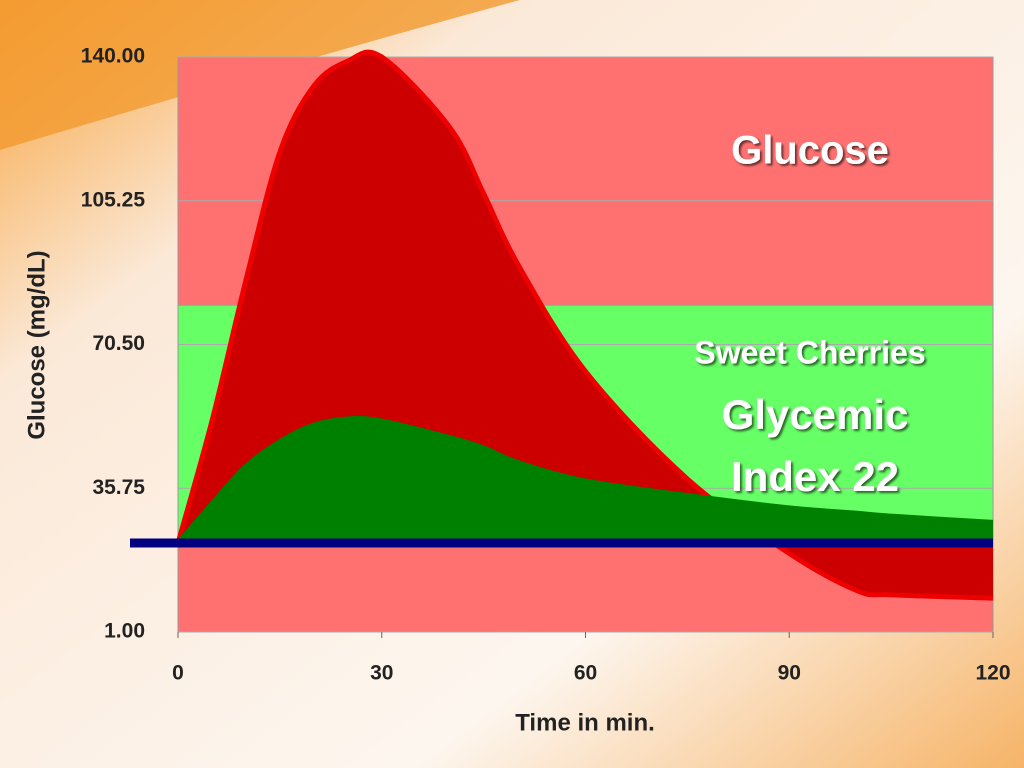 This screenshot has height=768, width=1024. I want to click on x-tick-label: 60, so click(585, 673).